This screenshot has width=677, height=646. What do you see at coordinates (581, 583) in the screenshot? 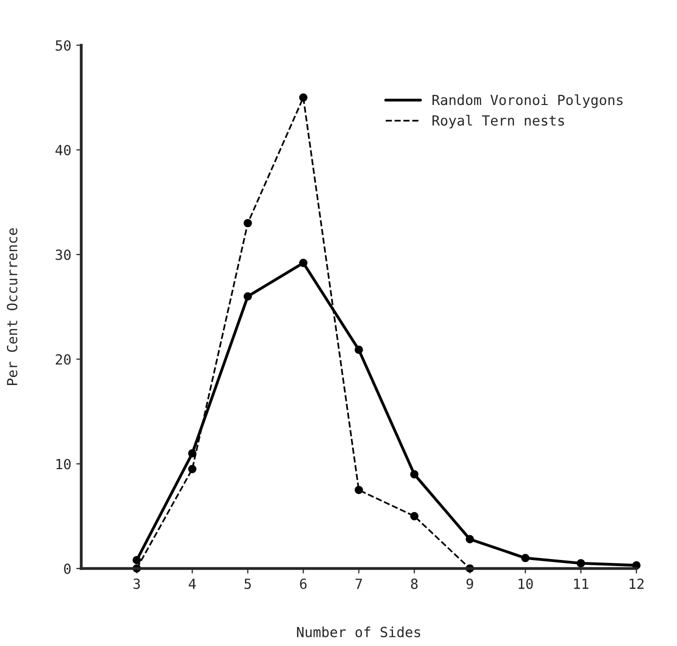
I see `x-tick-label: 11` at bounding box center [581, 583].